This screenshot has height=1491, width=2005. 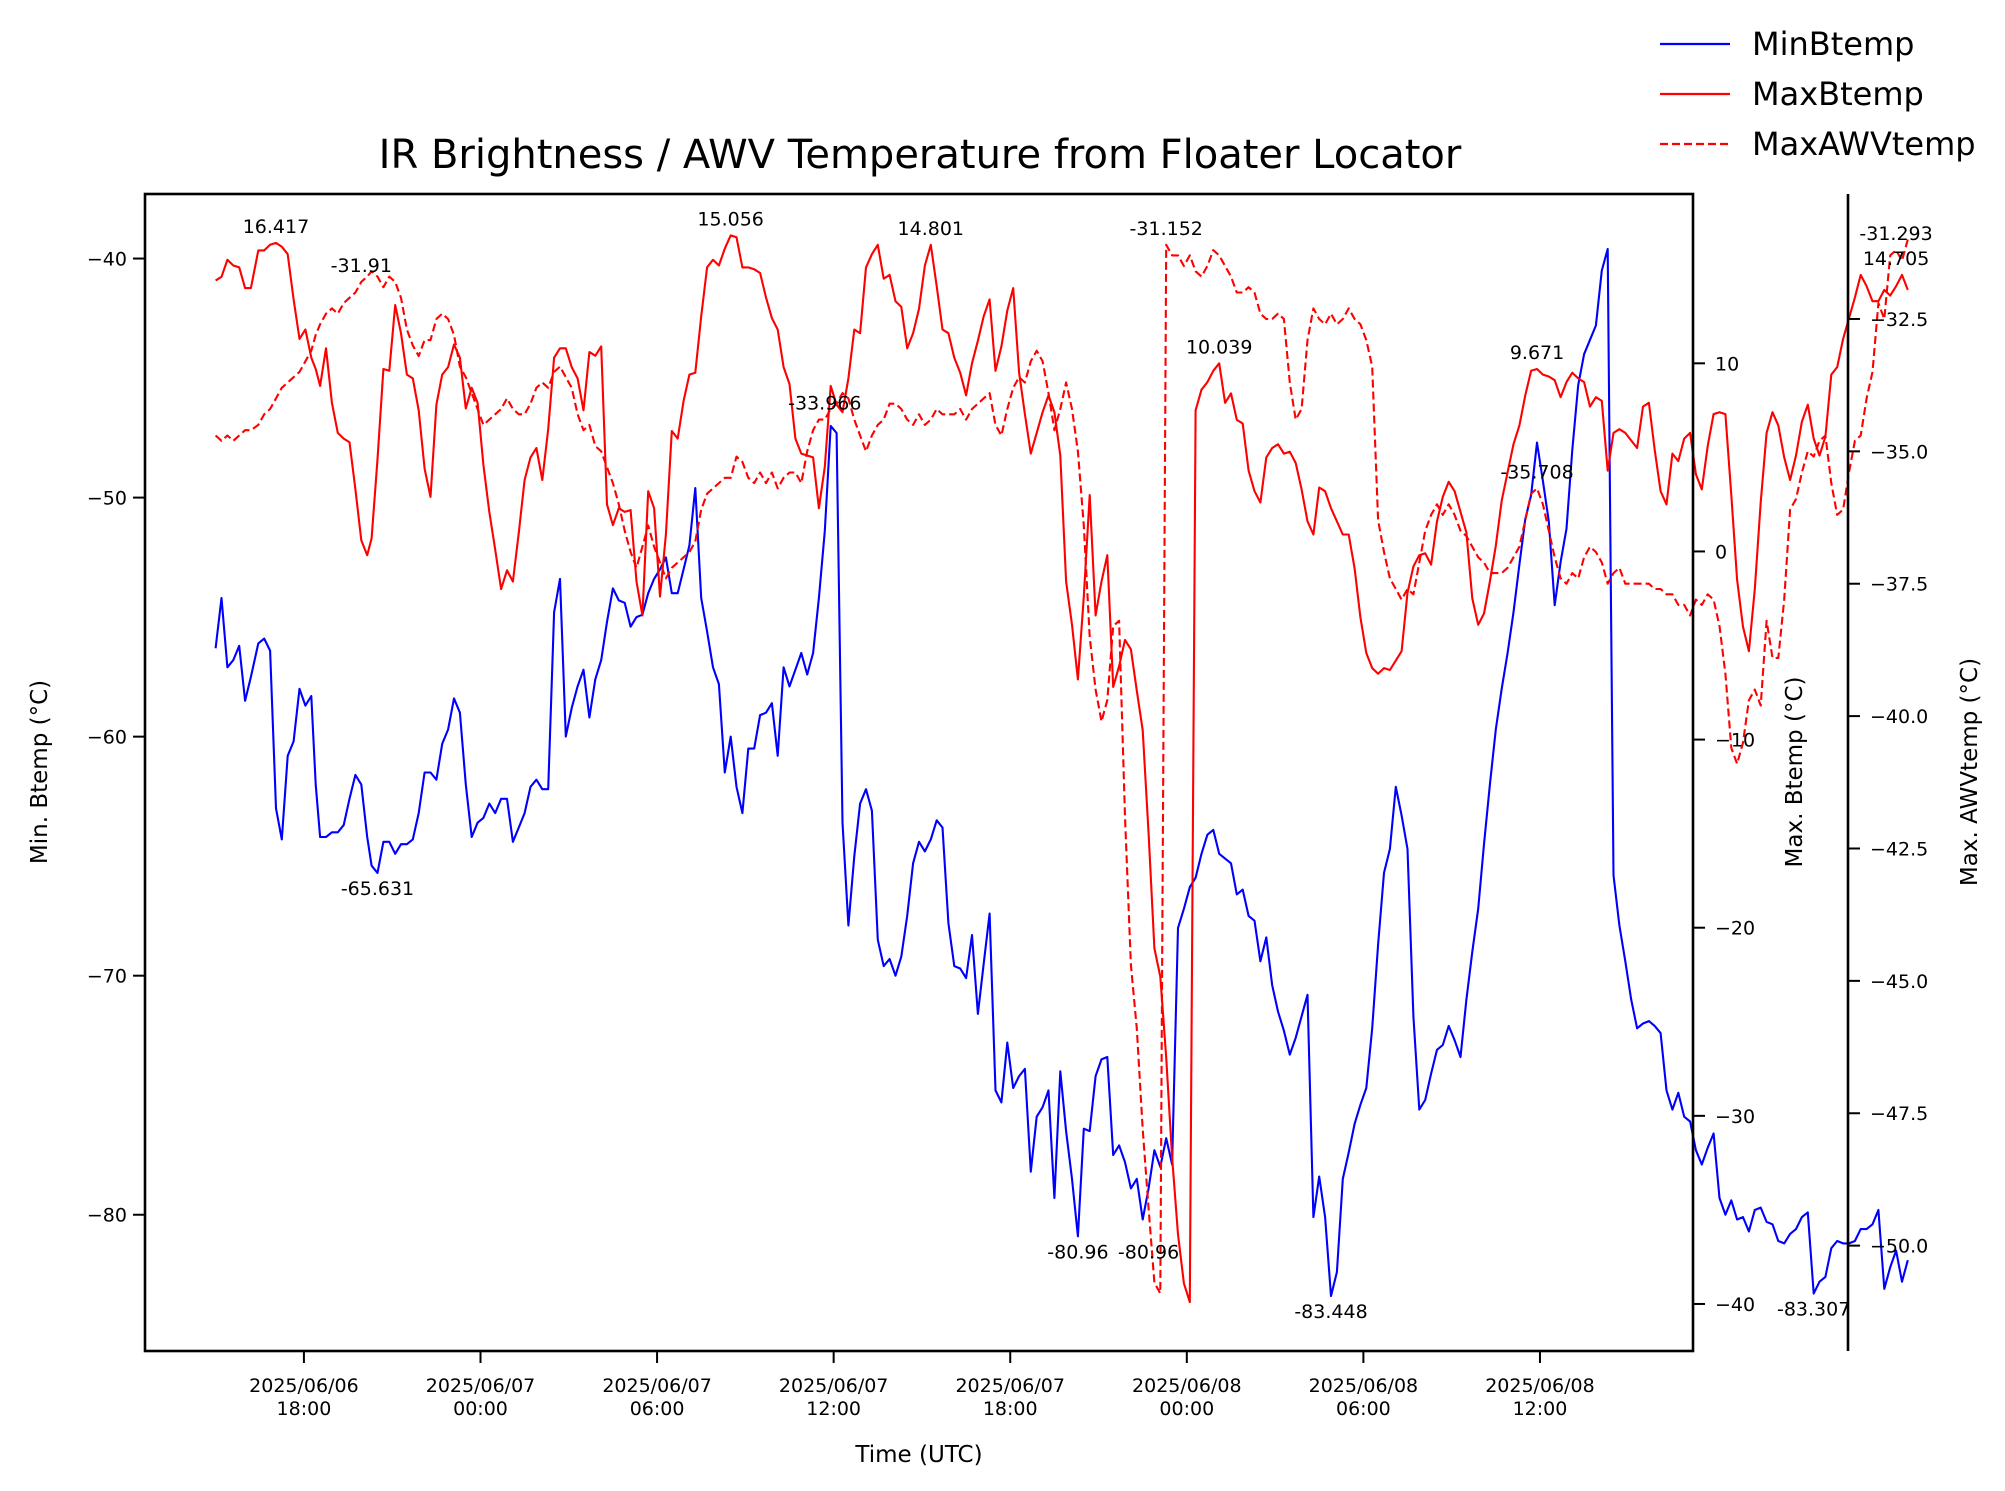 I want to click on right1-tick-label: 10, so click(x=1727, y=364).